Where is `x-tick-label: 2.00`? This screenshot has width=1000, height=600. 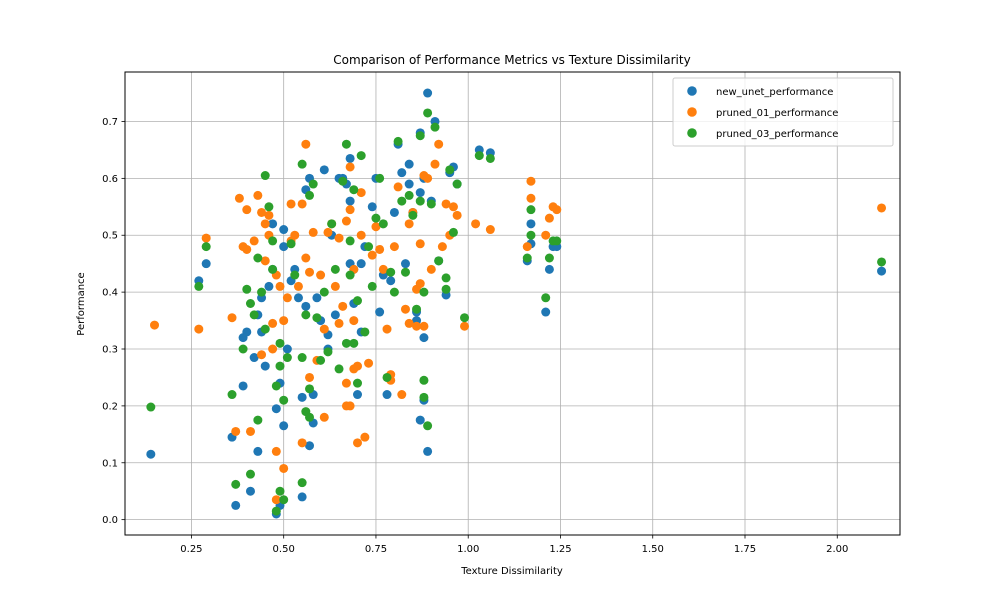
x-tick-label: 2.00 is located at coordinates (837, 549).